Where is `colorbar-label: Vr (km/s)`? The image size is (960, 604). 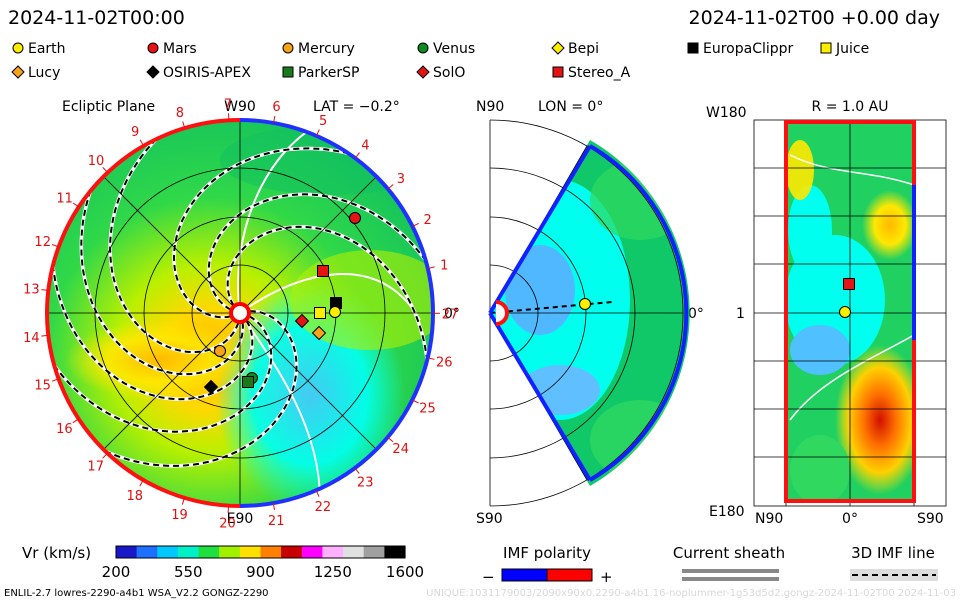 colorbar-label: Vr (km/s) is located at coordinates (56, 553).